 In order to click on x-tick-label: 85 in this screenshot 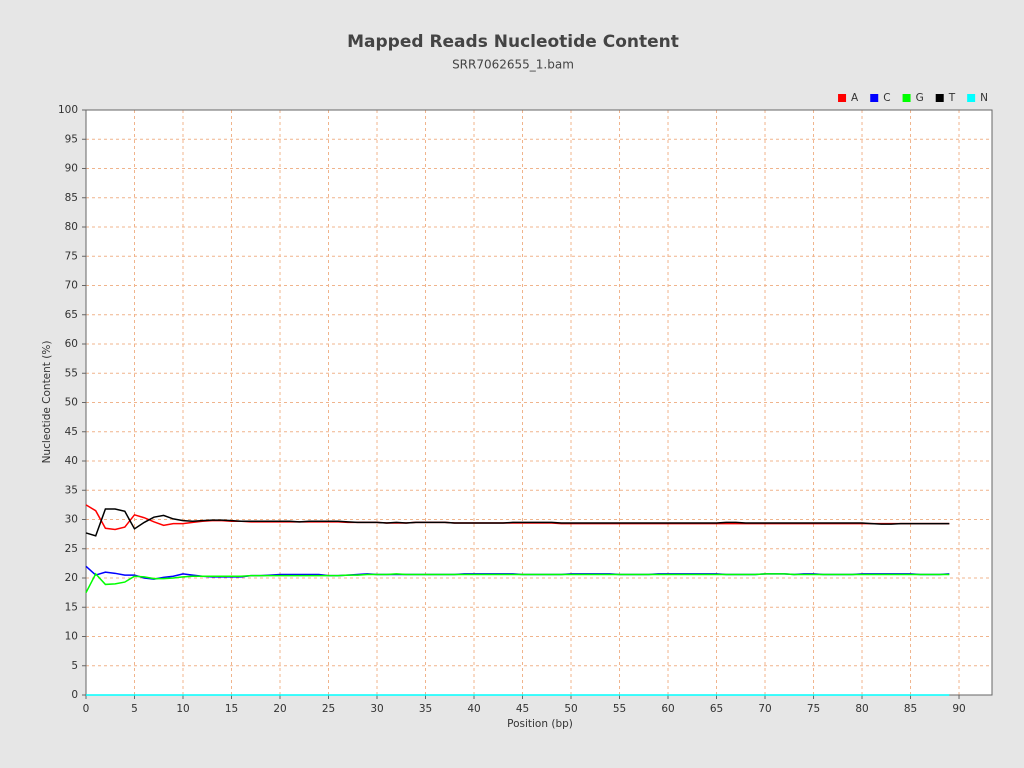, I will do `click(910, 709)`.